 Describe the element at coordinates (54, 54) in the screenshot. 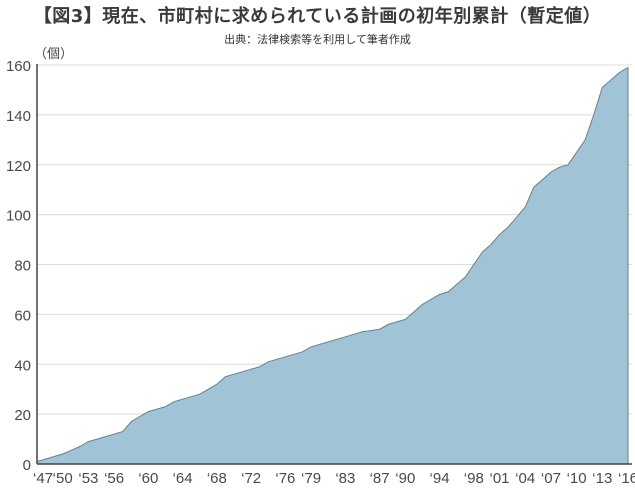

I see `y-axis-unit-label: （個）` at that location.